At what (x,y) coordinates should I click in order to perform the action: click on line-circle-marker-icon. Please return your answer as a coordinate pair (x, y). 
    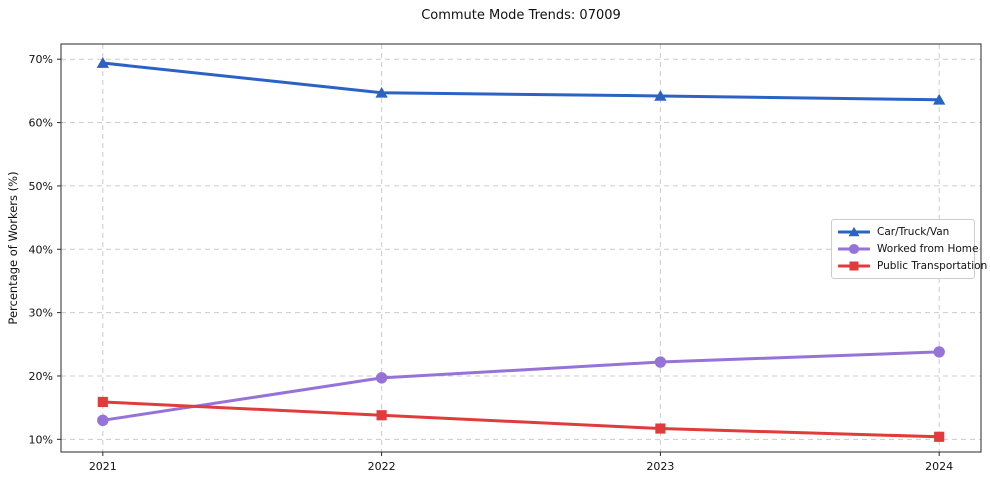
    Looking at the image, I should click on (854, 249).